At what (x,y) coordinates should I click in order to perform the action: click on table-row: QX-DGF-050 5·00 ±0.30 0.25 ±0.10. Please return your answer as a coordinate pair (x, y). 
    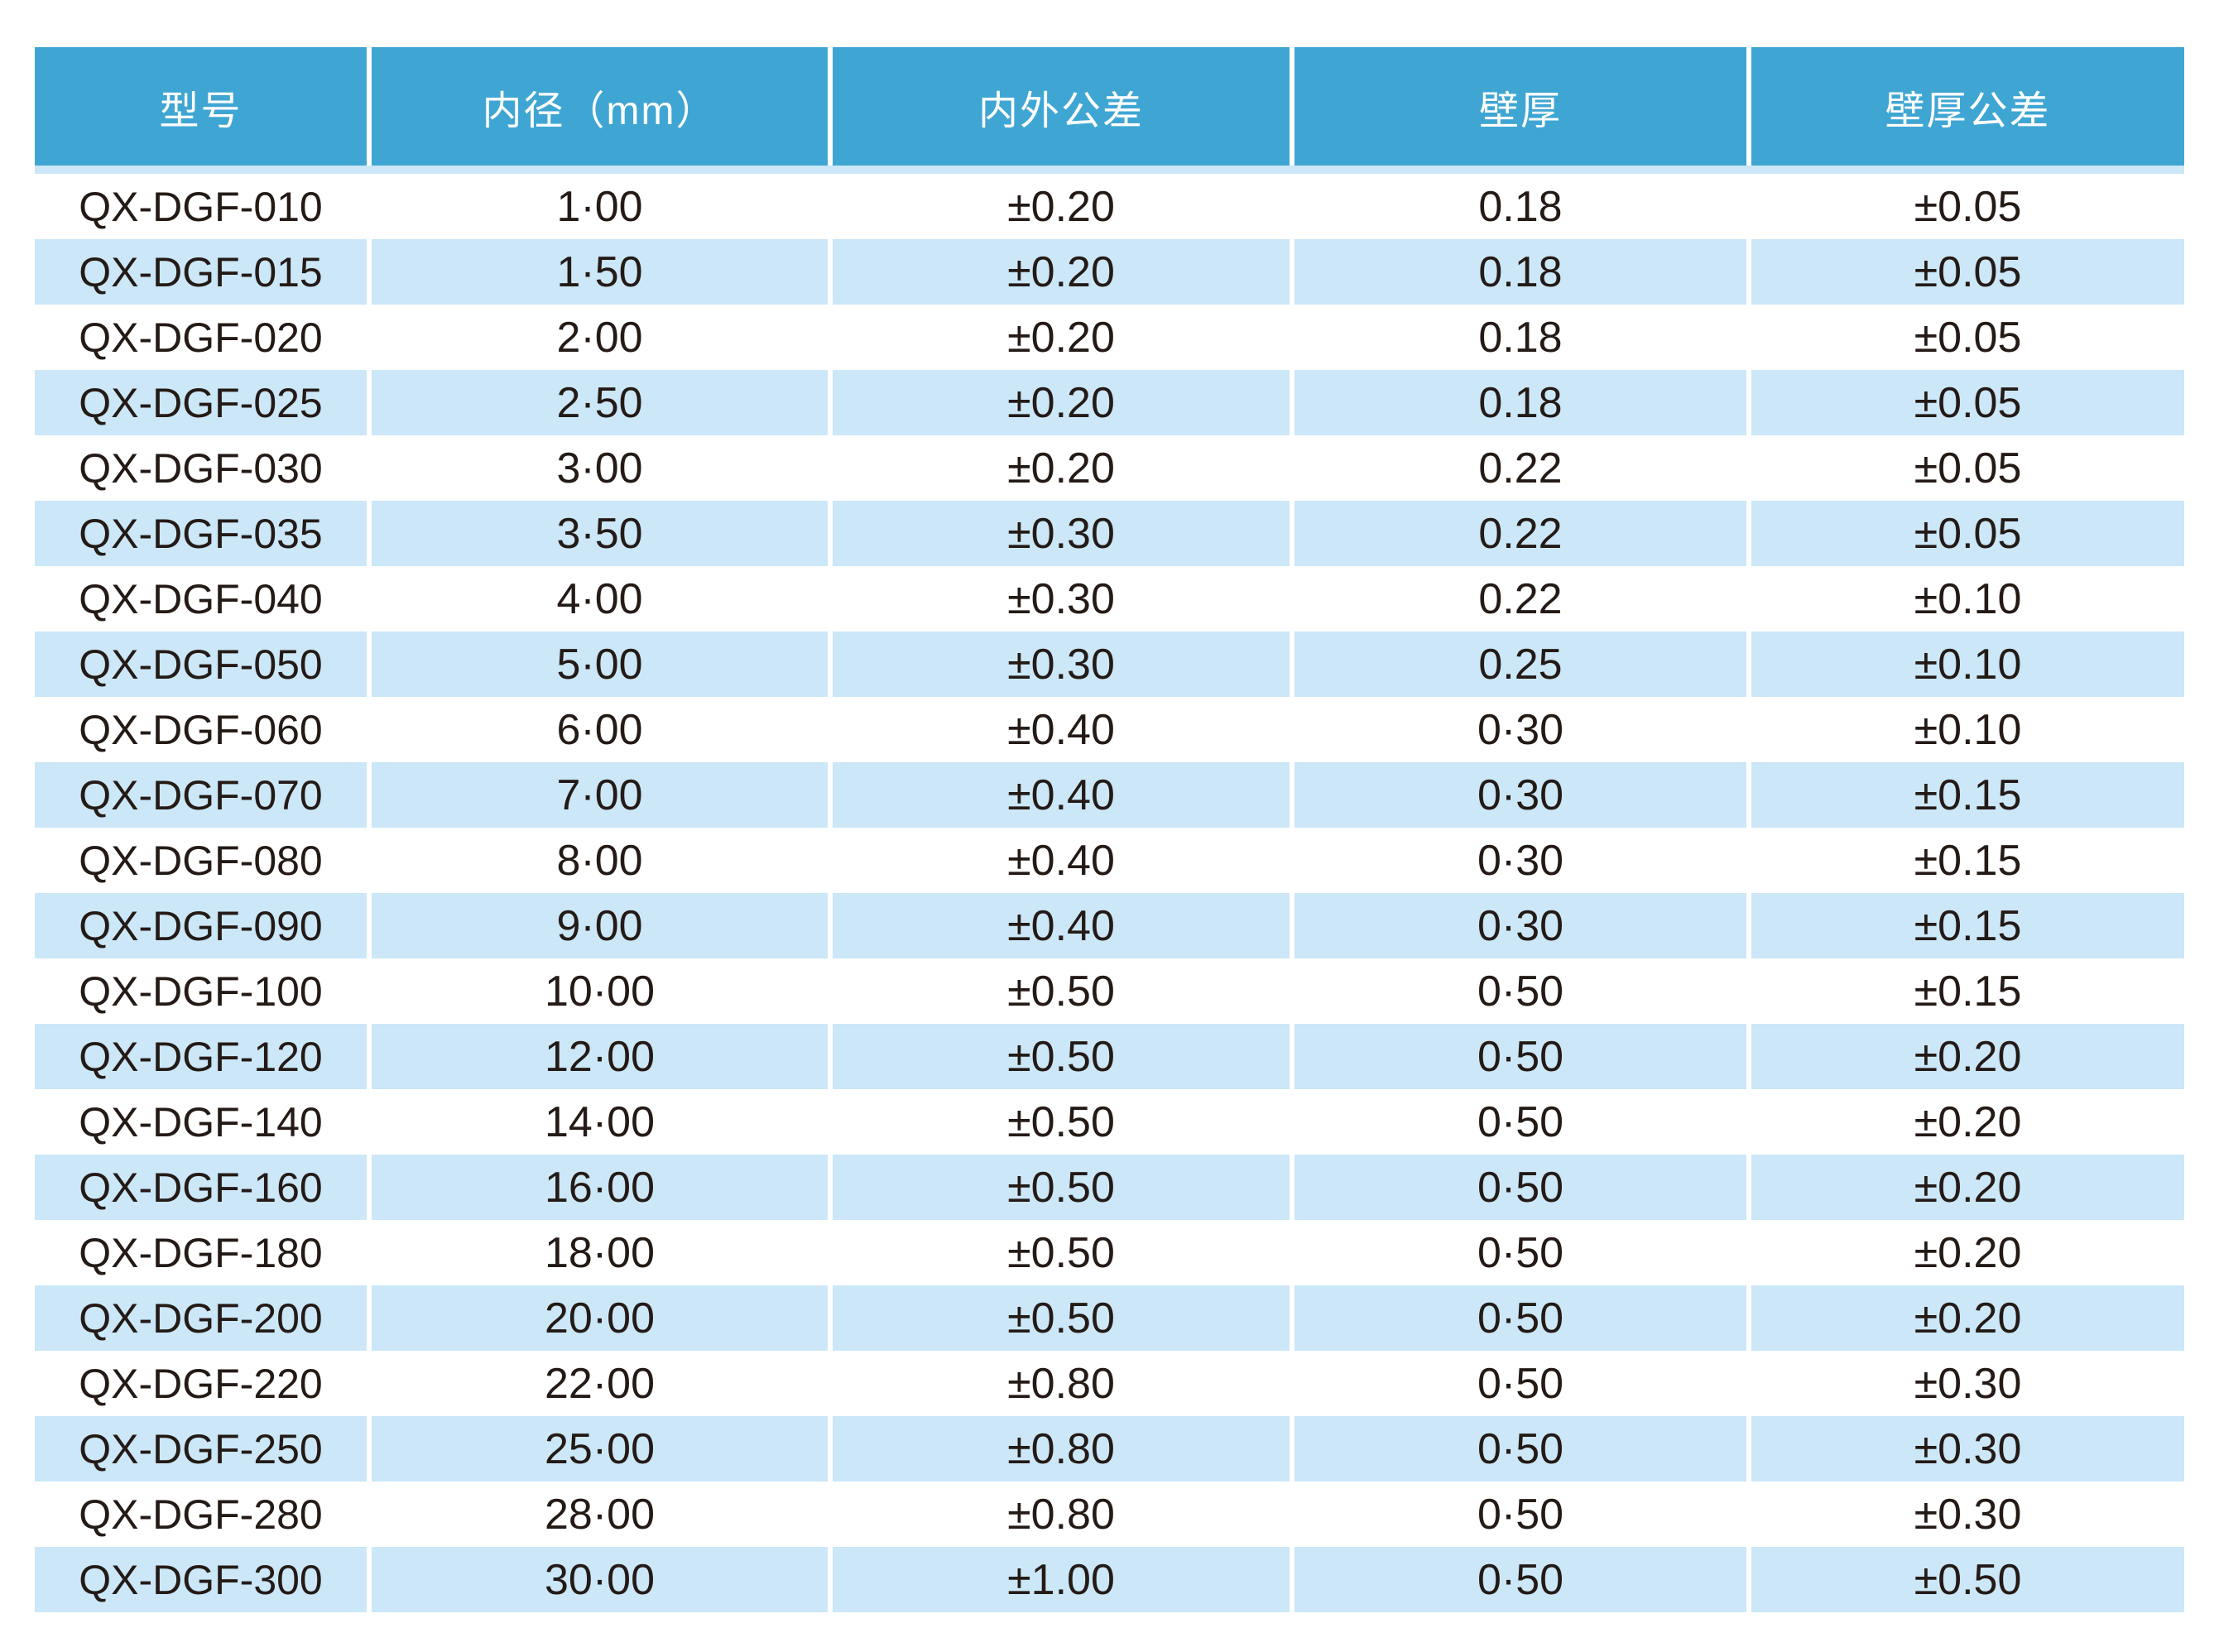
    Looking at the image, I should click on (1109, 664).